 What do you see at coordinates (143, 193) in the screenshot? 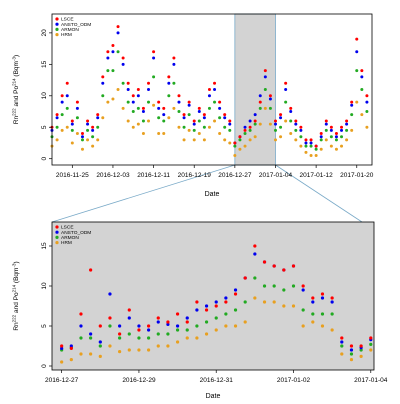
I see `connector-line` at bounding box center [143, 193].